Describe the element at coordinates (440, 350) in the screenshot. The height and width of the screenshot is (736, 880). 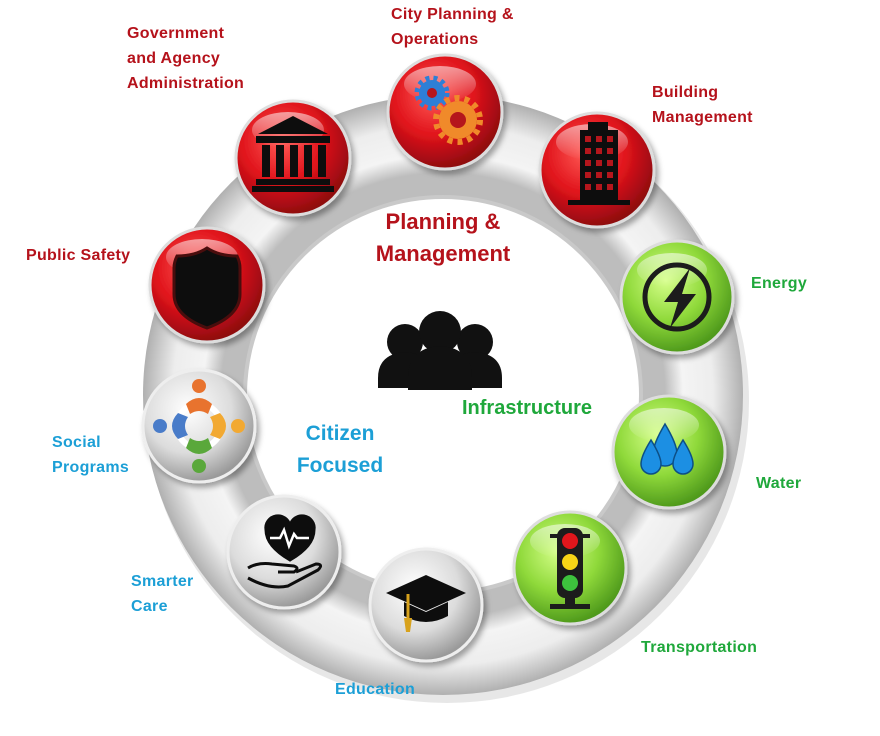
I see `people-group-icon` at that location.